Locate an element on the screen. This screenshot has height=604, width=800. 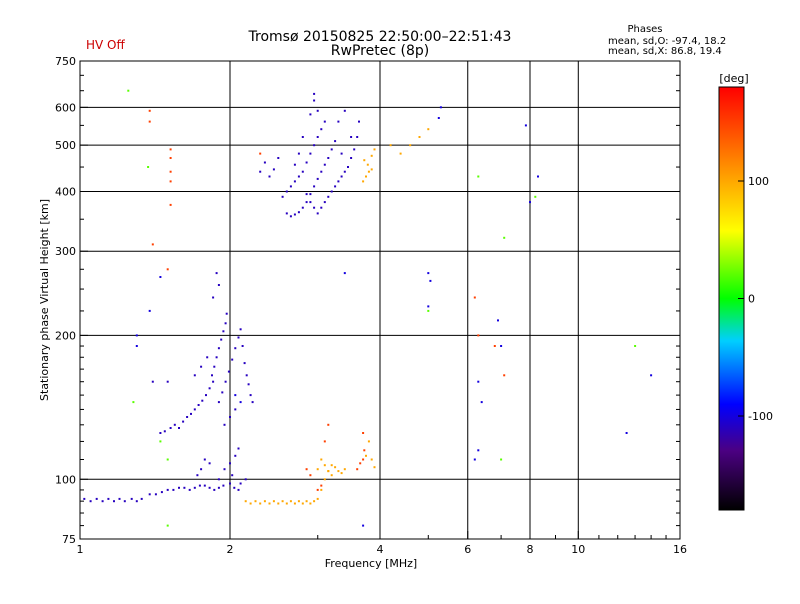
colorbar-ticks: 100 0 -100 is located at coordinates (755, 299).